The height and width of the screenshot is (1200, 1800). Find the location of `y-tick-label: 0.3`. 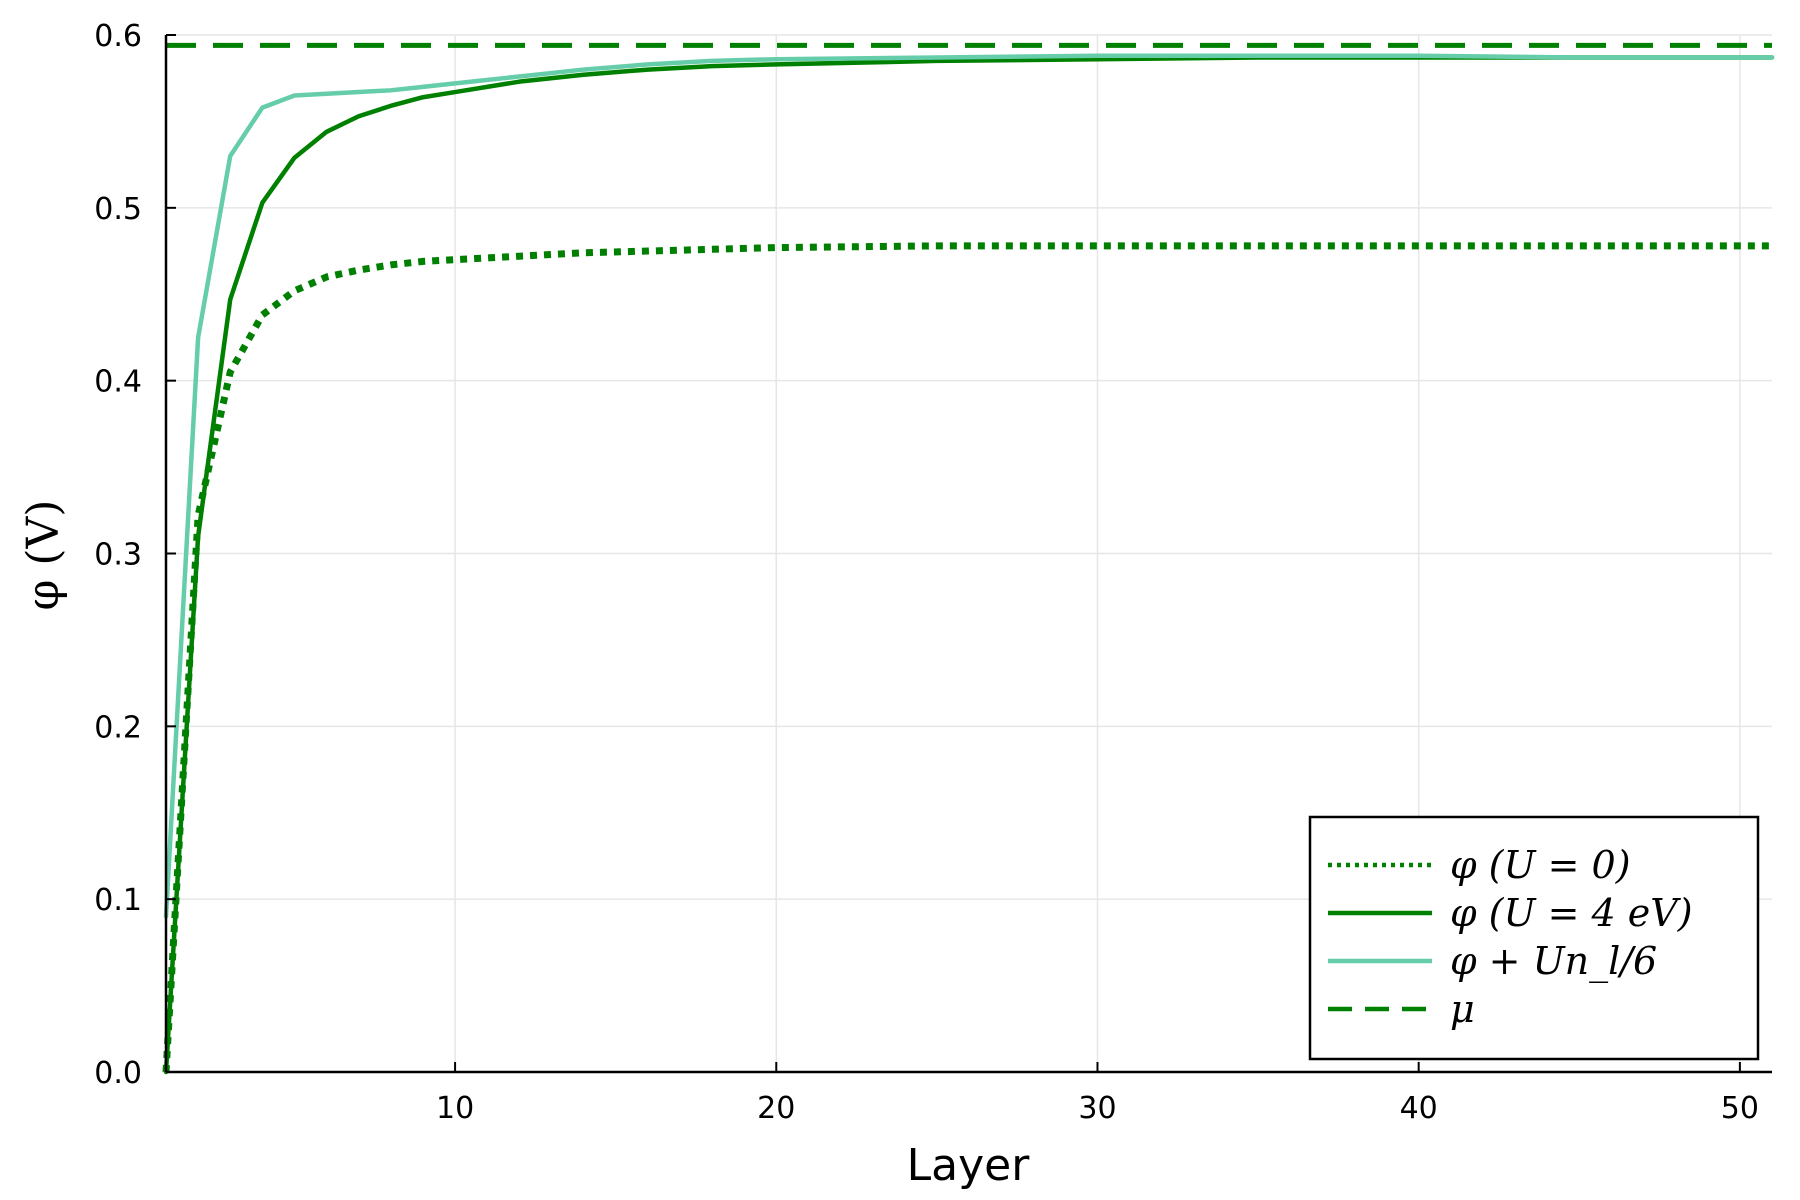

y-tick-label: 0.3 is located at coordinates (118, 555).